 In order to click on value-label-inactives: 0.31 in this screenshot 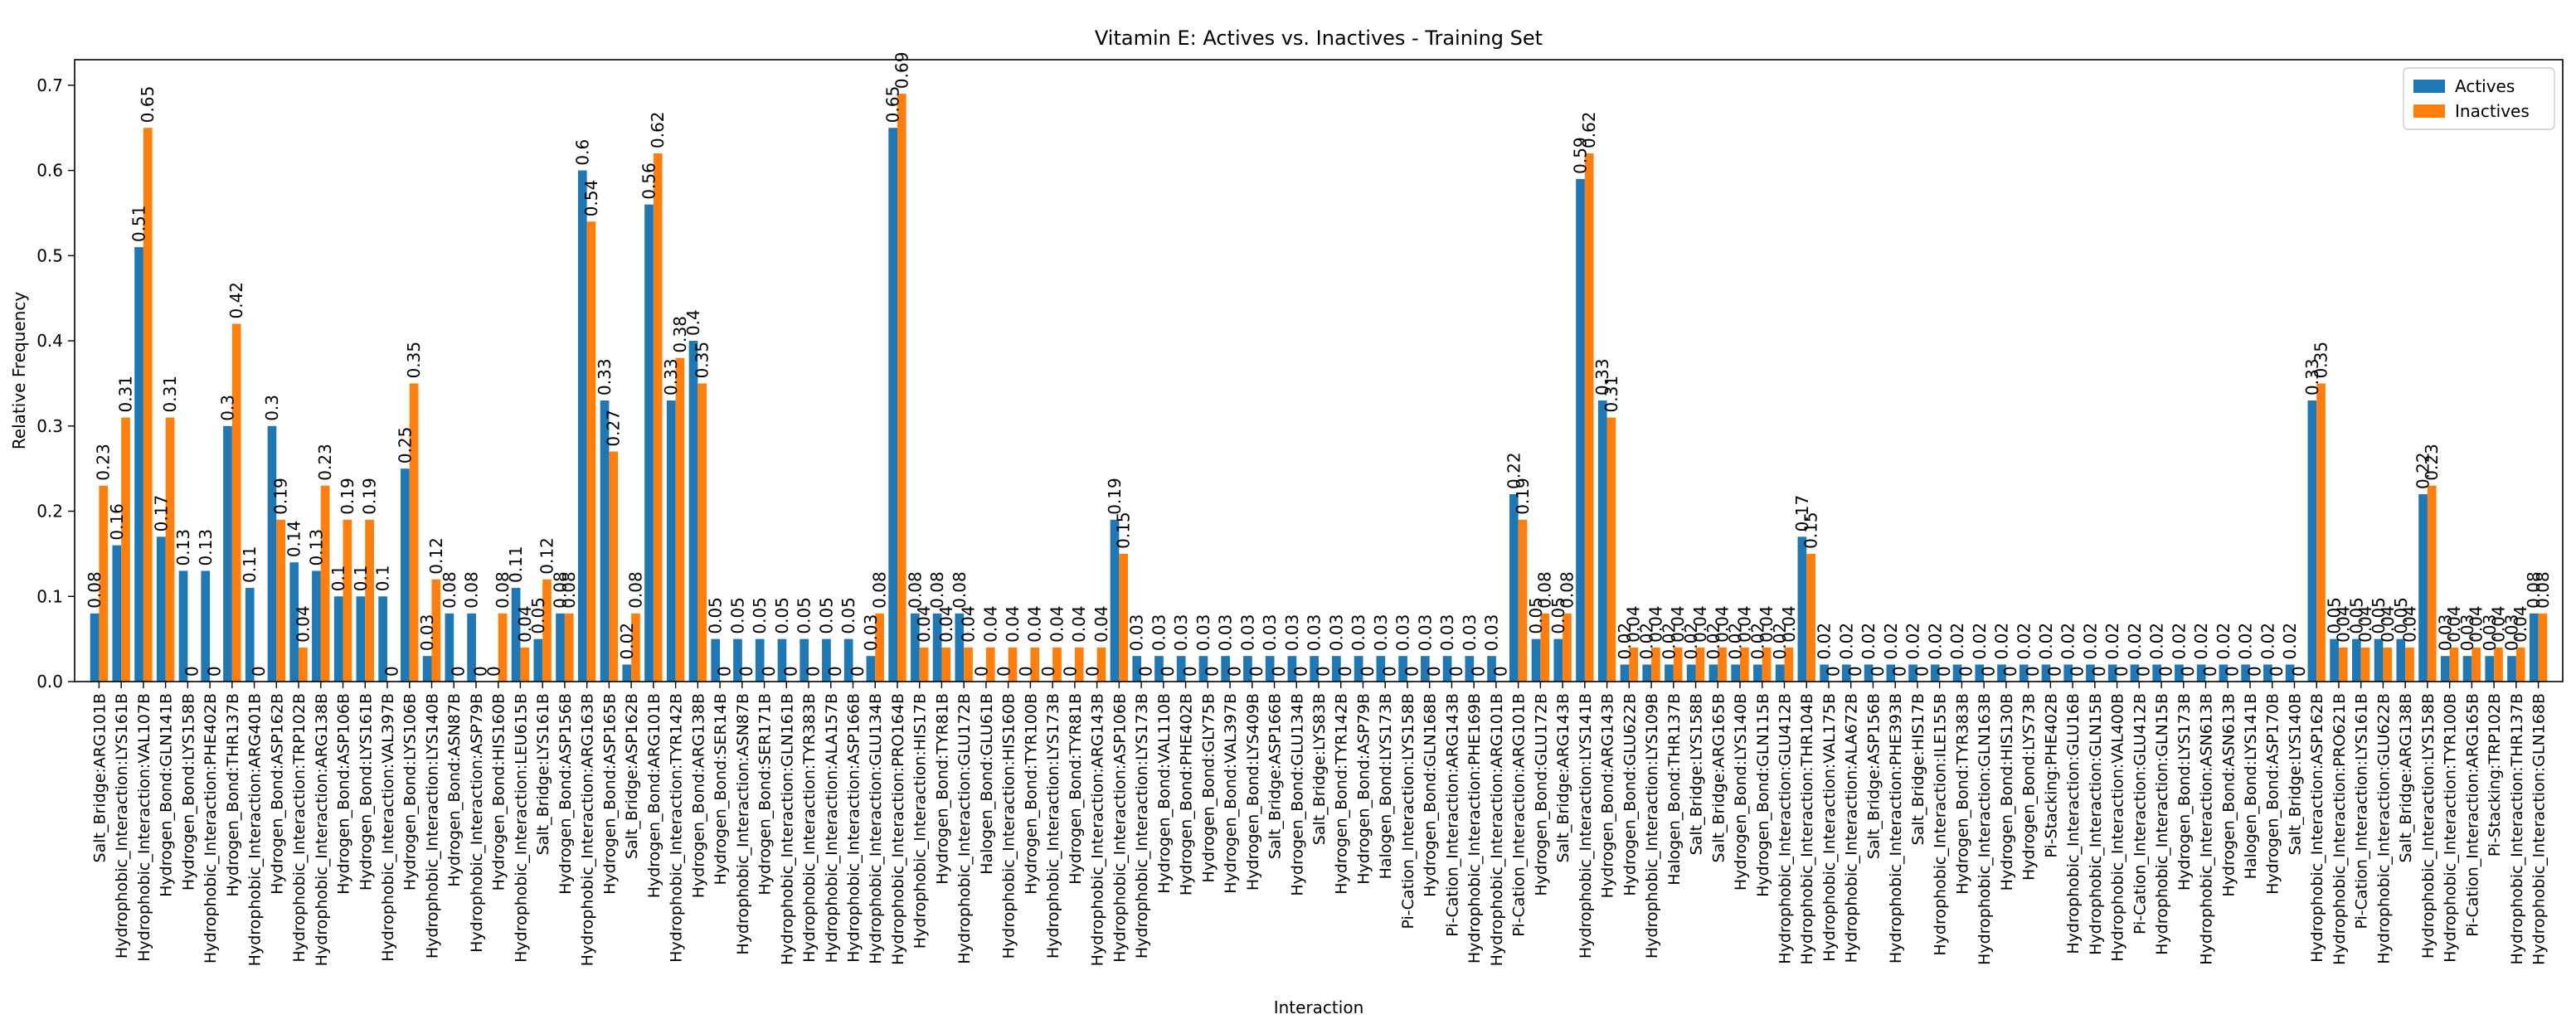, I will do `click(170, 394)`.